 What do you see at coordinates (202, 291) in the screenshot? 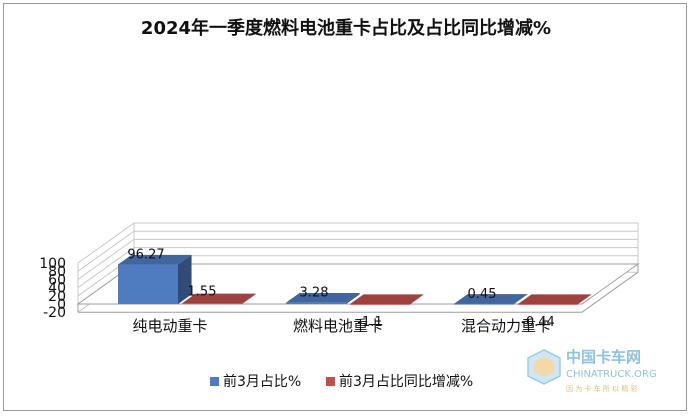
I see `data-label: 1.55` at bounding box center [202, 291].